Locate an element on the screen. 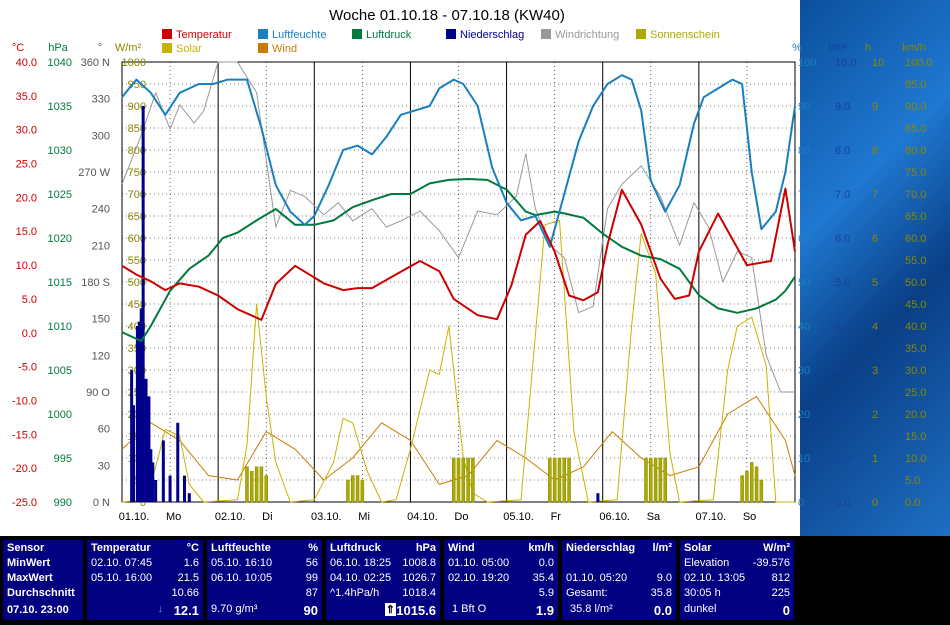 The width and height of the screenshot is (950, 625). pressure-max-time: 04.10. 02:25 is located at coordinates (361, 578).